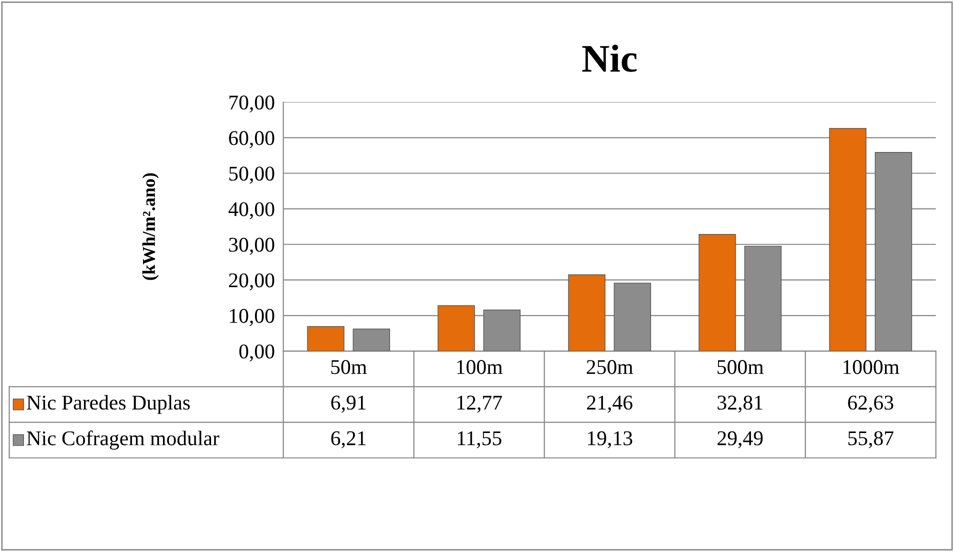 The height and width of the screenshot is (552, 954). What do you see at coordinates (251, 281) in the screenshot?
I see `y-tick-label: 20,00` at bounding box center [251, 281].